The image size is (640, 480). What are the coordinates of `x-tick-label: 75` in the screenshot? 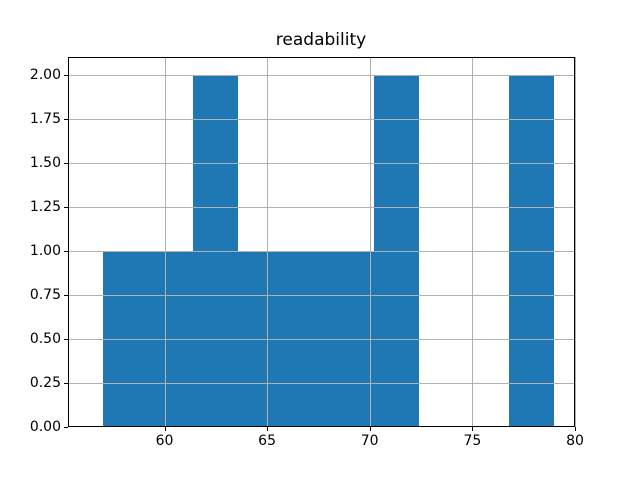 It's located at (472, 441).